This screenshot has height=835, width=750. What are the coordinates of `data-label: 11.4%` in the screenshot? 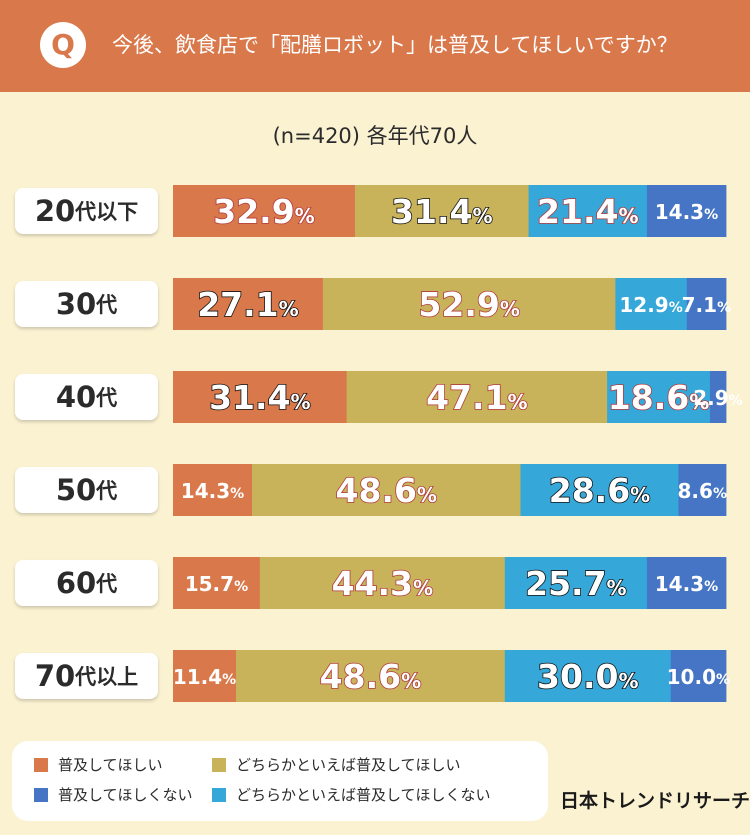 It's located at (204, 677).